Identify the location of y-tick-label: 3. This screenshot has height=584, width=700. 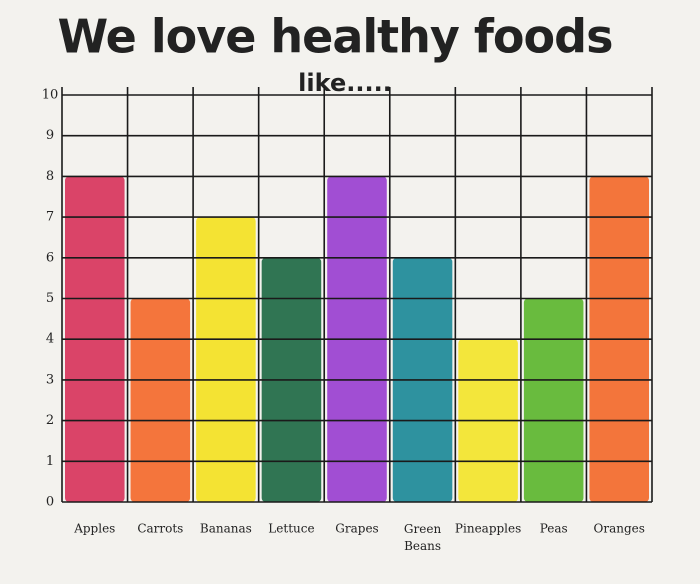
(50, 379).